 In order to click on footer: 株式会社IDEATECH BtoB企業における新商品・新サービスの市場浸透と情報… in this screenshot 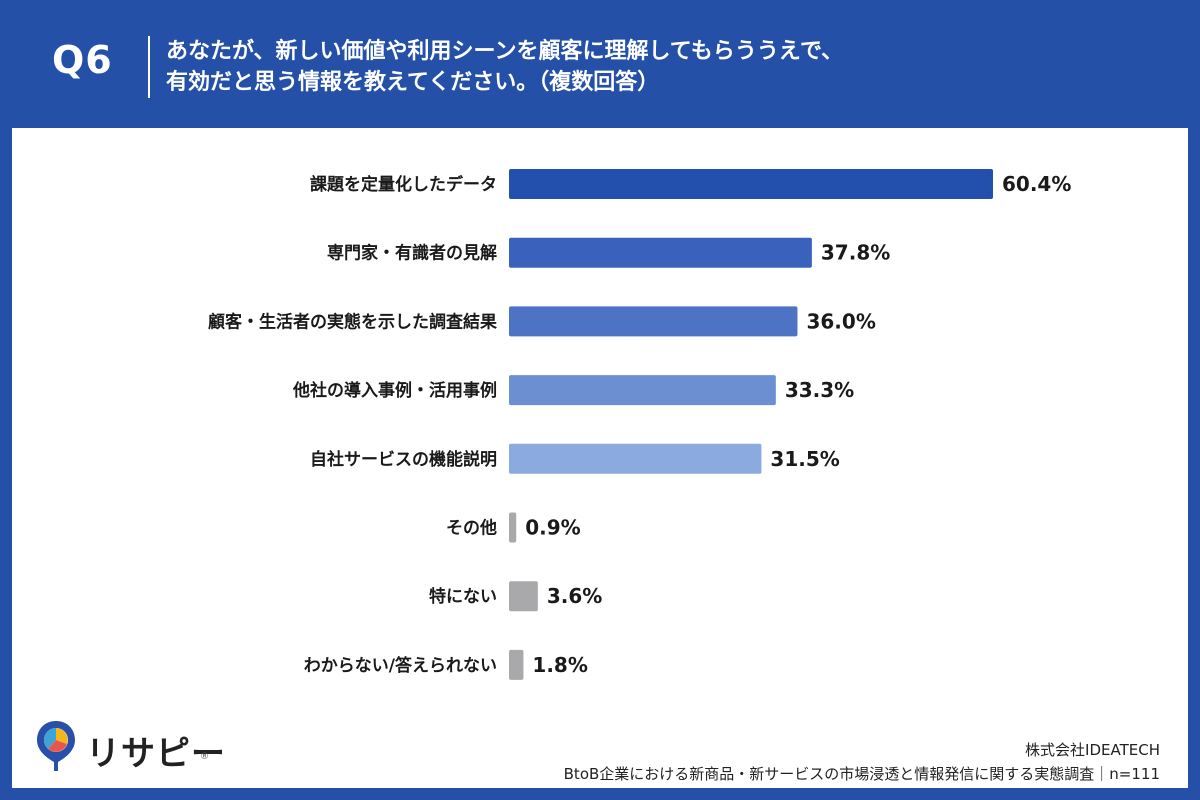, I will do `click(862, 762)`.